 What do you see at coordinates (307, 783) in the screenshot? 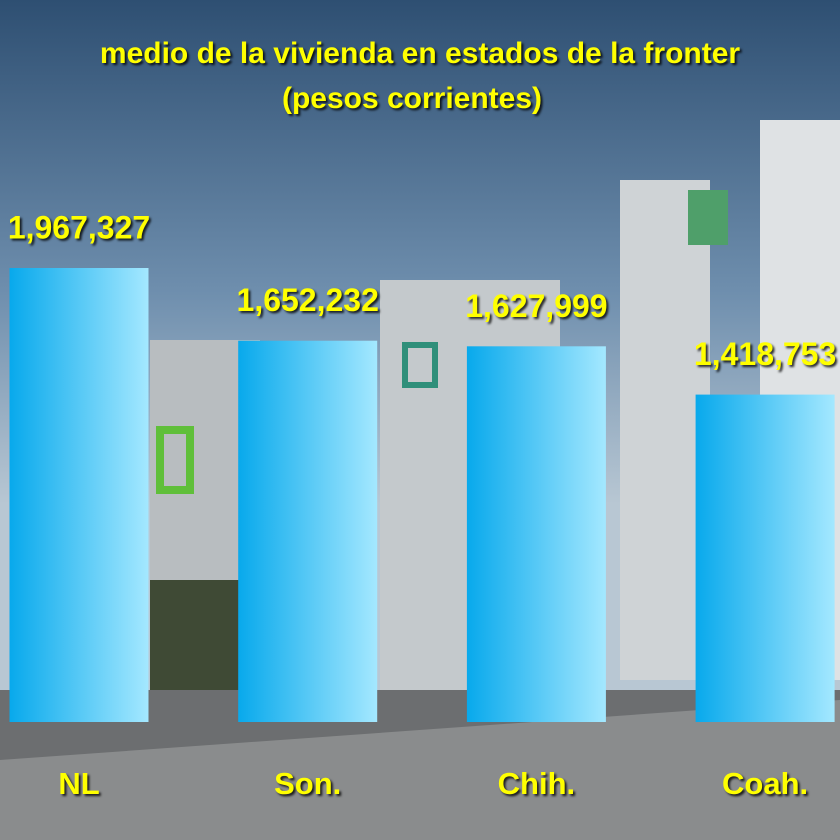
I see `x-tick-label: Son.` at bounding box center [307, 783].